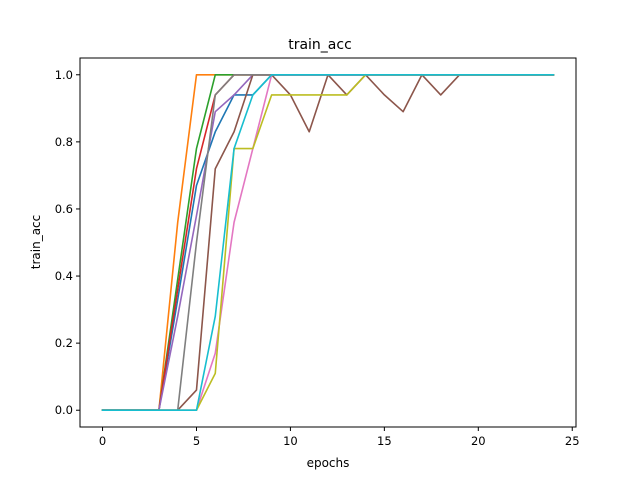 Image resolution: width=640 pixels, height=480 pixels. What do you see at coordinates (64, 276) in the screenshot?
I see `y-tick-label: 0.4` at bounding box center [64, 276].